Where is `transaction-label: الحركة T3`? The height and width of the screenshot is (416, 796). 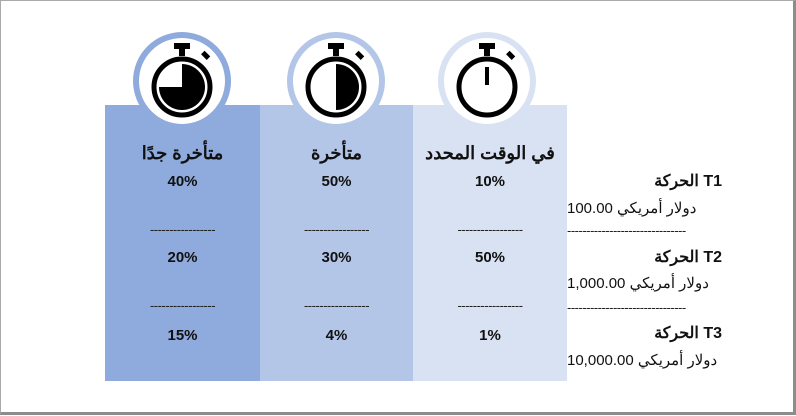 transaction-label: الحركة T3 is located at coordinates (688, 333).